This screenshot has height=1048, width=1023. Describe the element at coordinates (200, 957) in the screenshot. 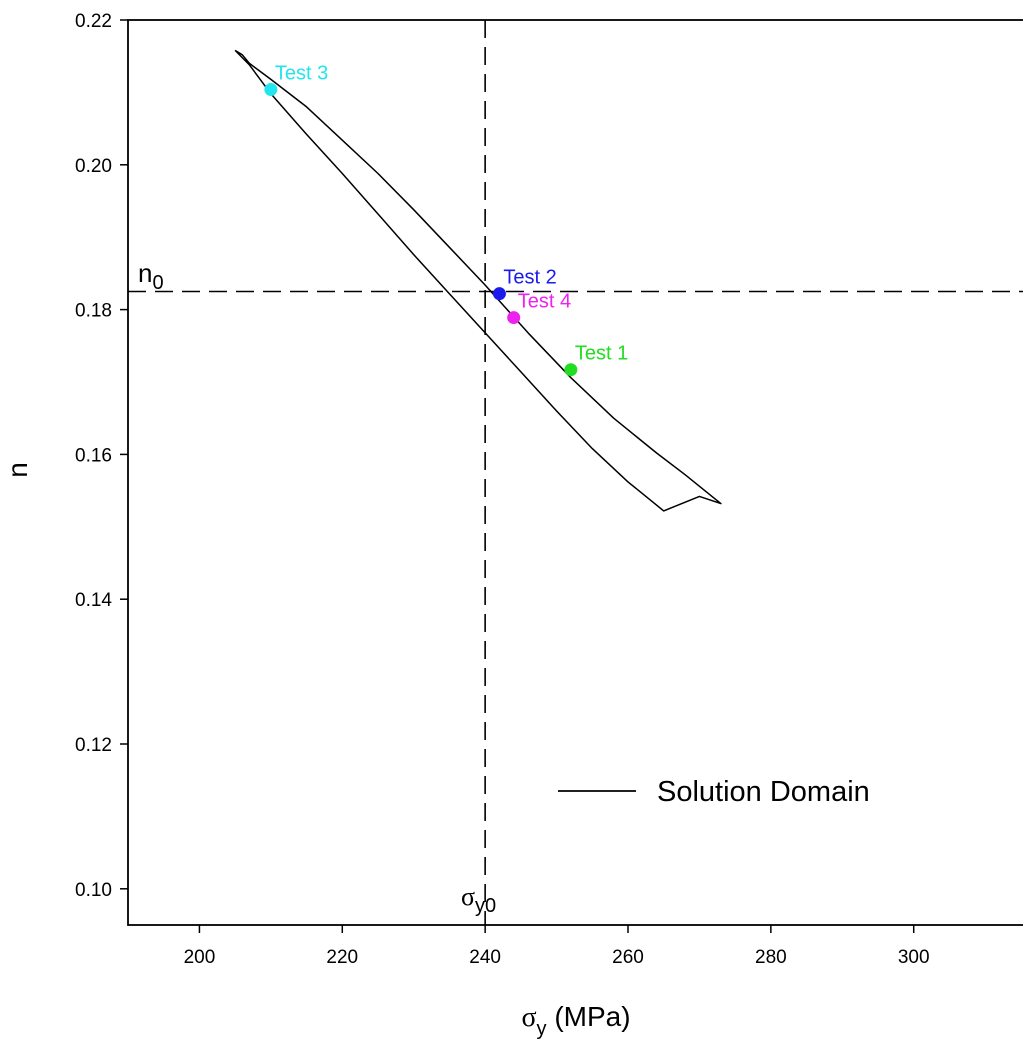

I see `x-tick-label: 200` at that location.